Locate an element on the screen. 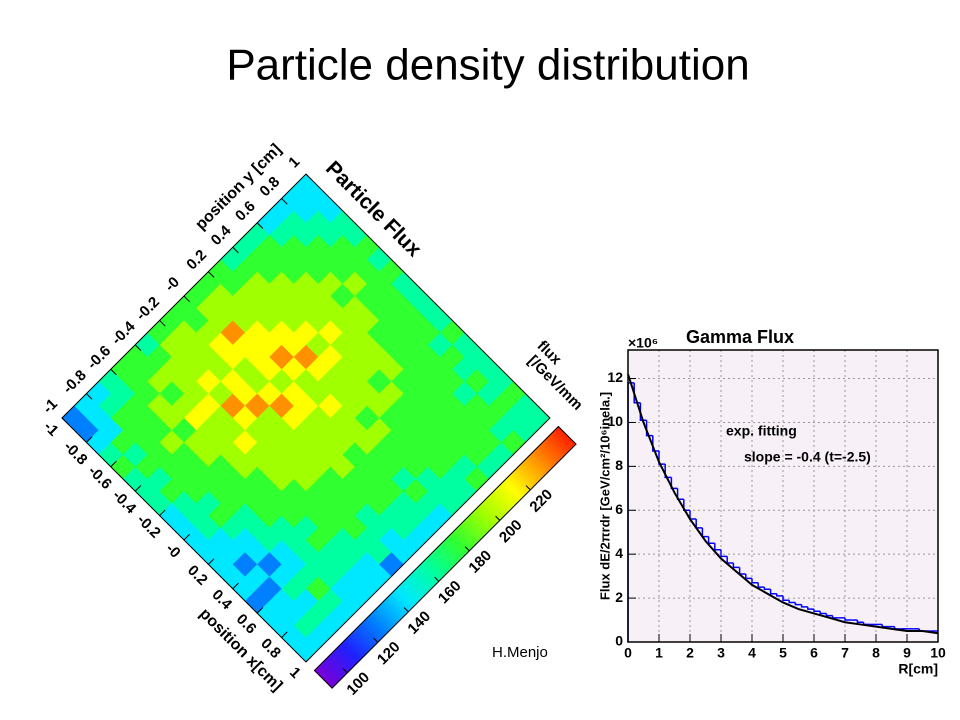 This screenshot has width=960, height=720. y-tick-label: 6 is located at coordinates (619, 509).